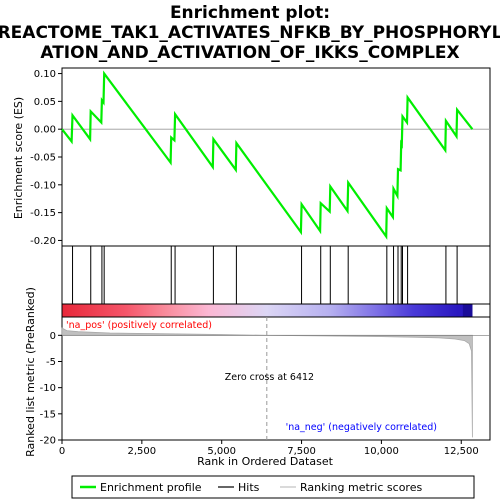 The image size is (500, 500). I want to click on hits-panel, so click(276, 281).